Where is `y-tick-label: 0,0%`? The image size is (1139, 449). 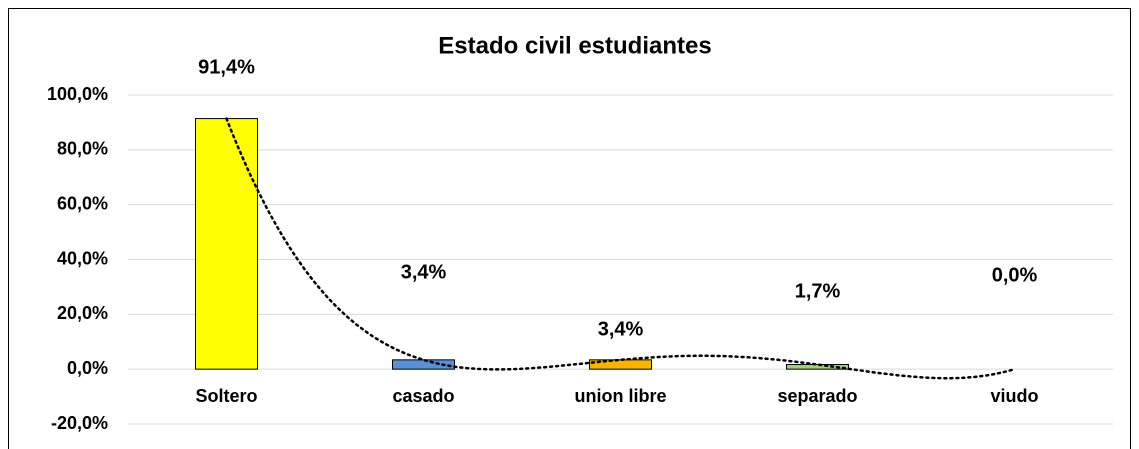
y-tick-label: 0,0% is located at coordinates (87, 368).